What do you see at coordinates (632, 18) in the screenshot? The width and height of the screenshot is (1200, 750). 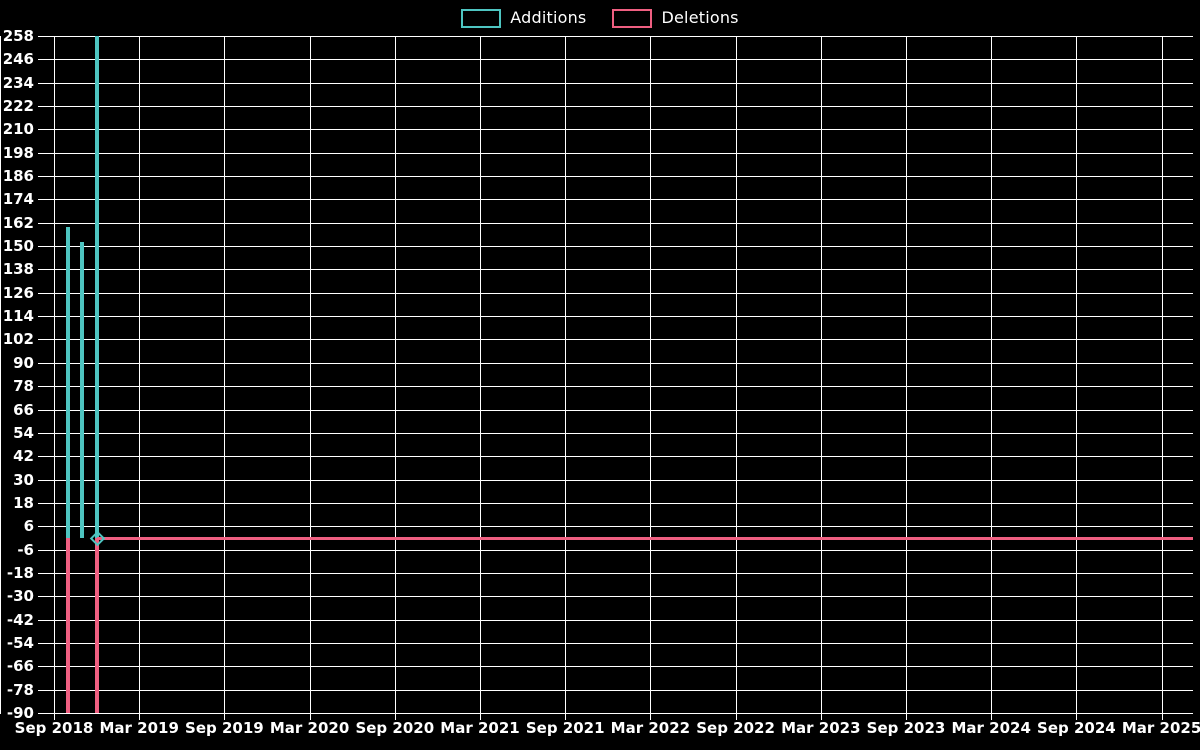 I see `legend-swatch-deletions` at bounding box center [632, 18].